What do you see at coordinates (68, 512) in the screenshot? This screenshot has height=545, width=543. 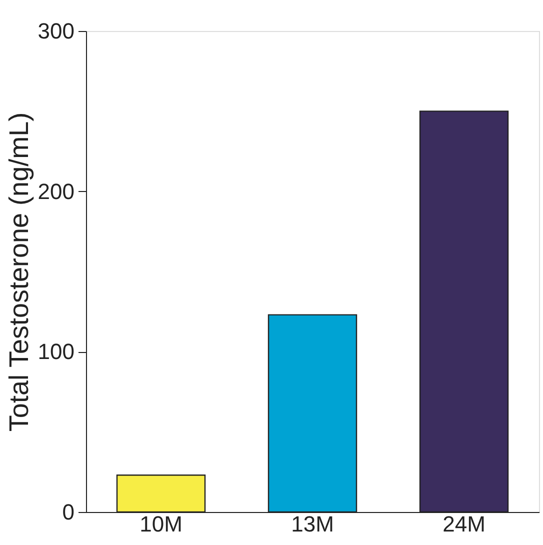 I see `y-tick-label: 0` at bounding box center [68, 512].